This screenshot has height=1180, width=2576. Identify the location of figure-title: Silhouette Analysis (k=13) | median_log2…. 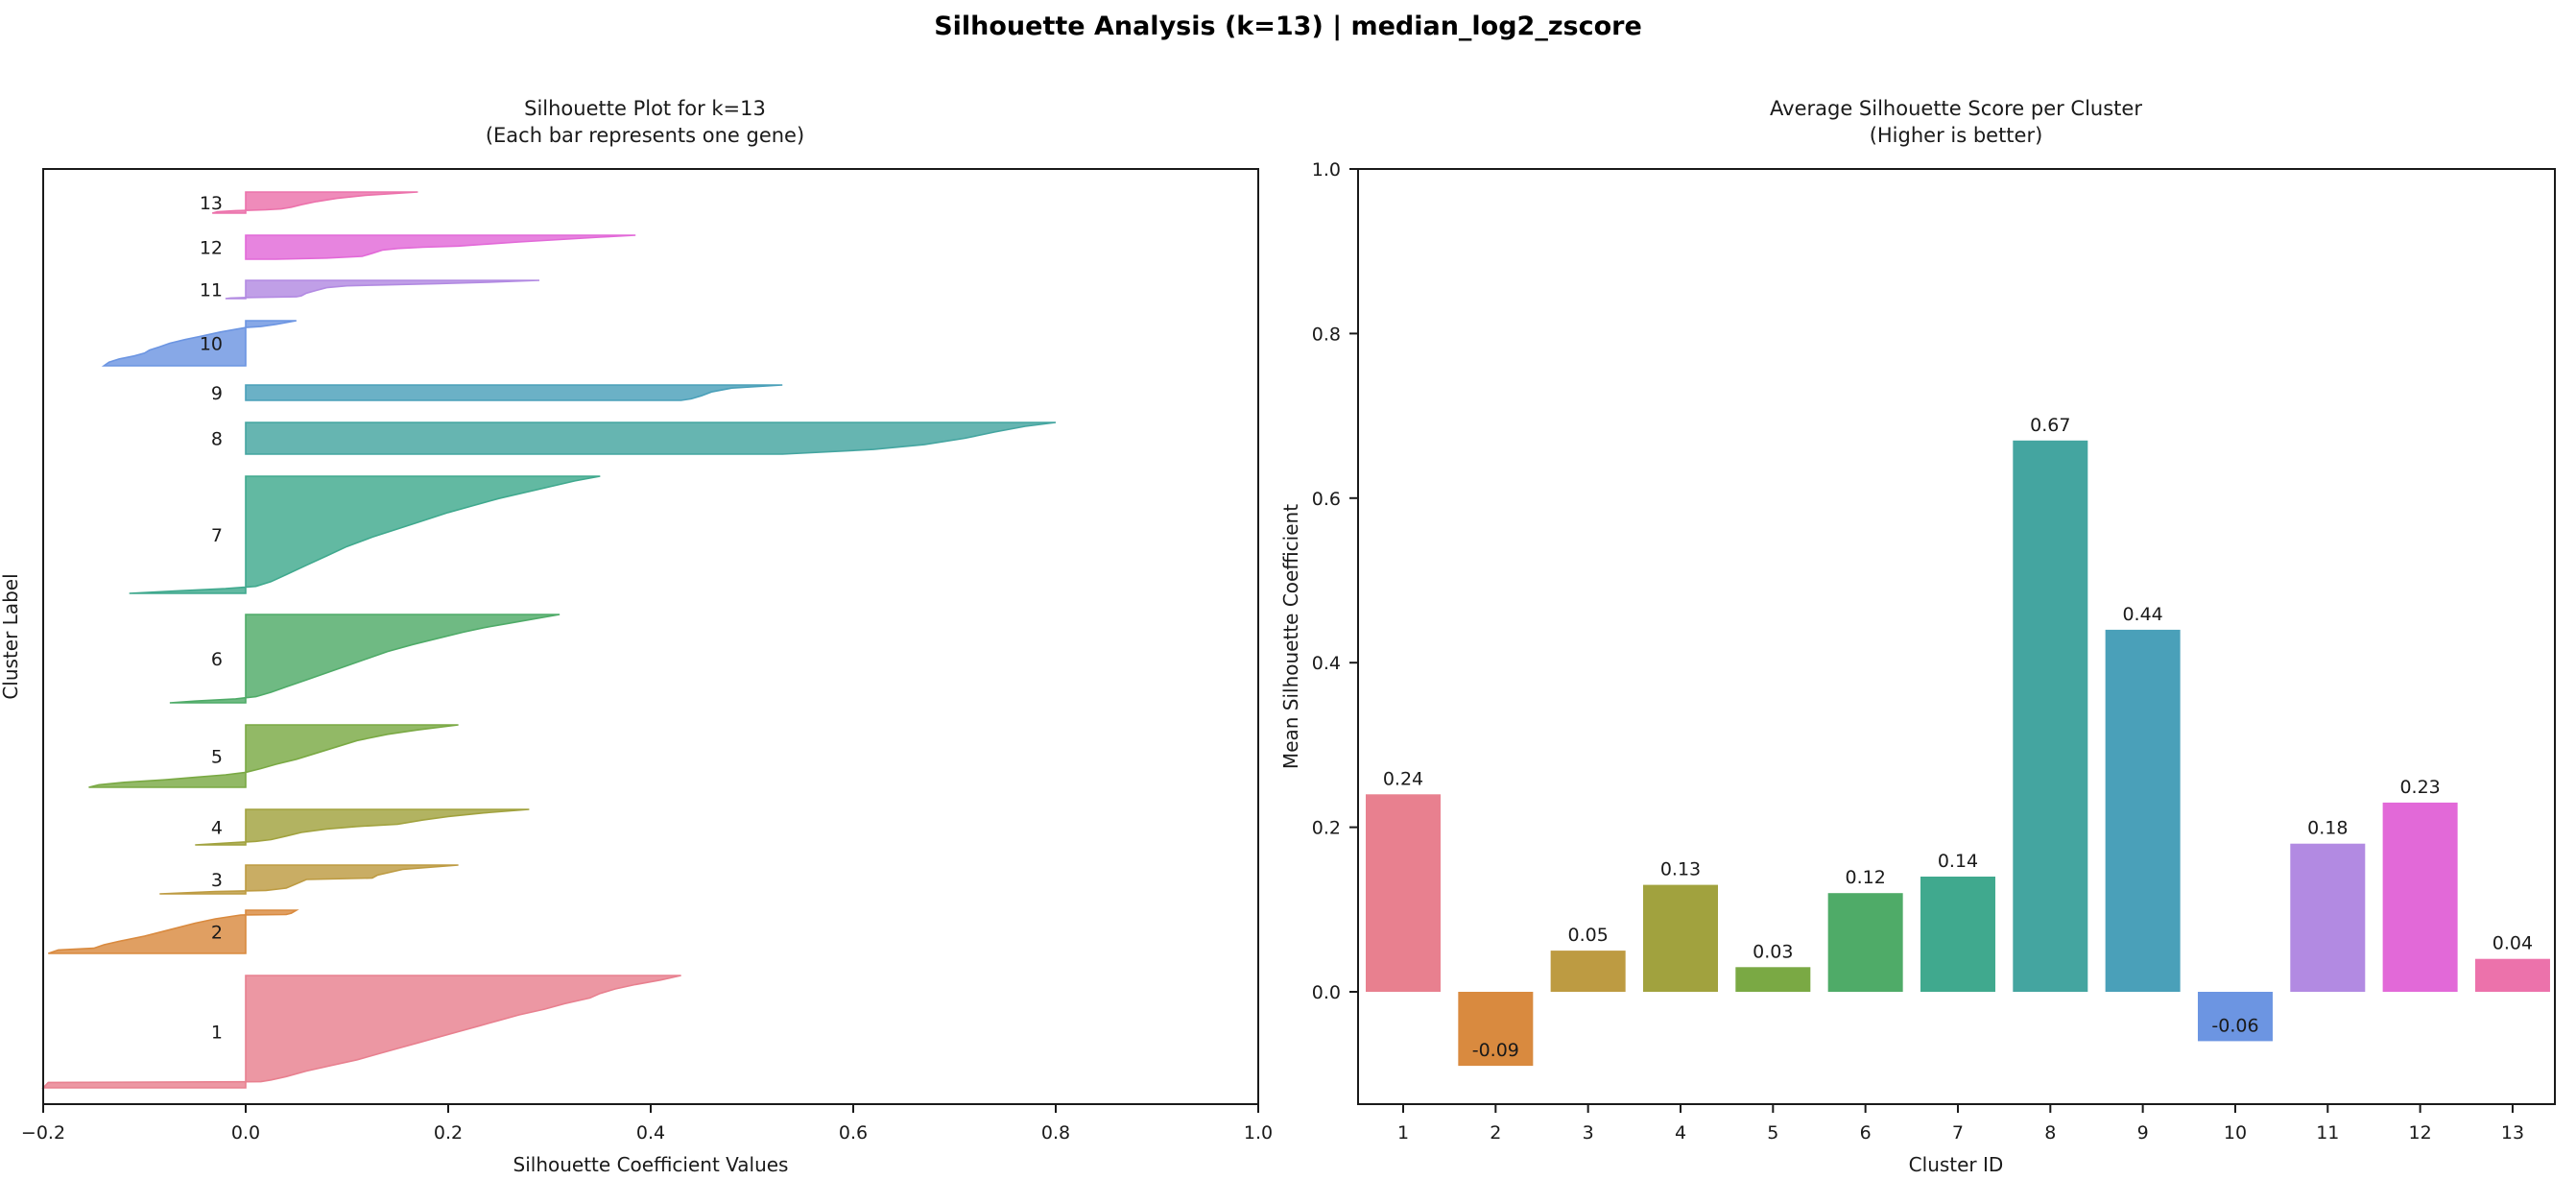
(1288, 26).